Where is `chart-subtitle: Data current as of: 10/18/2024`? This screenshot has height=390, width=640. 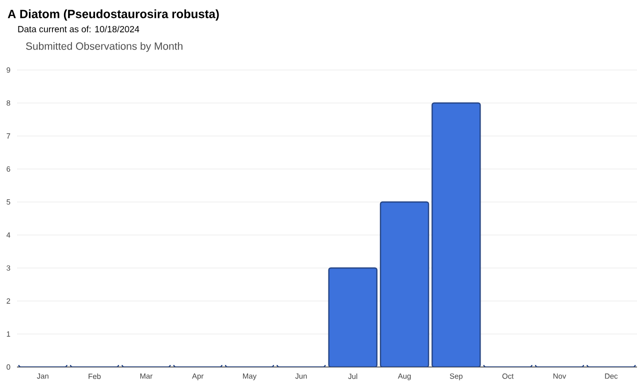 chart-subtitle: Data current as of: 10/18/2024 is located at coordinates (79, 29).